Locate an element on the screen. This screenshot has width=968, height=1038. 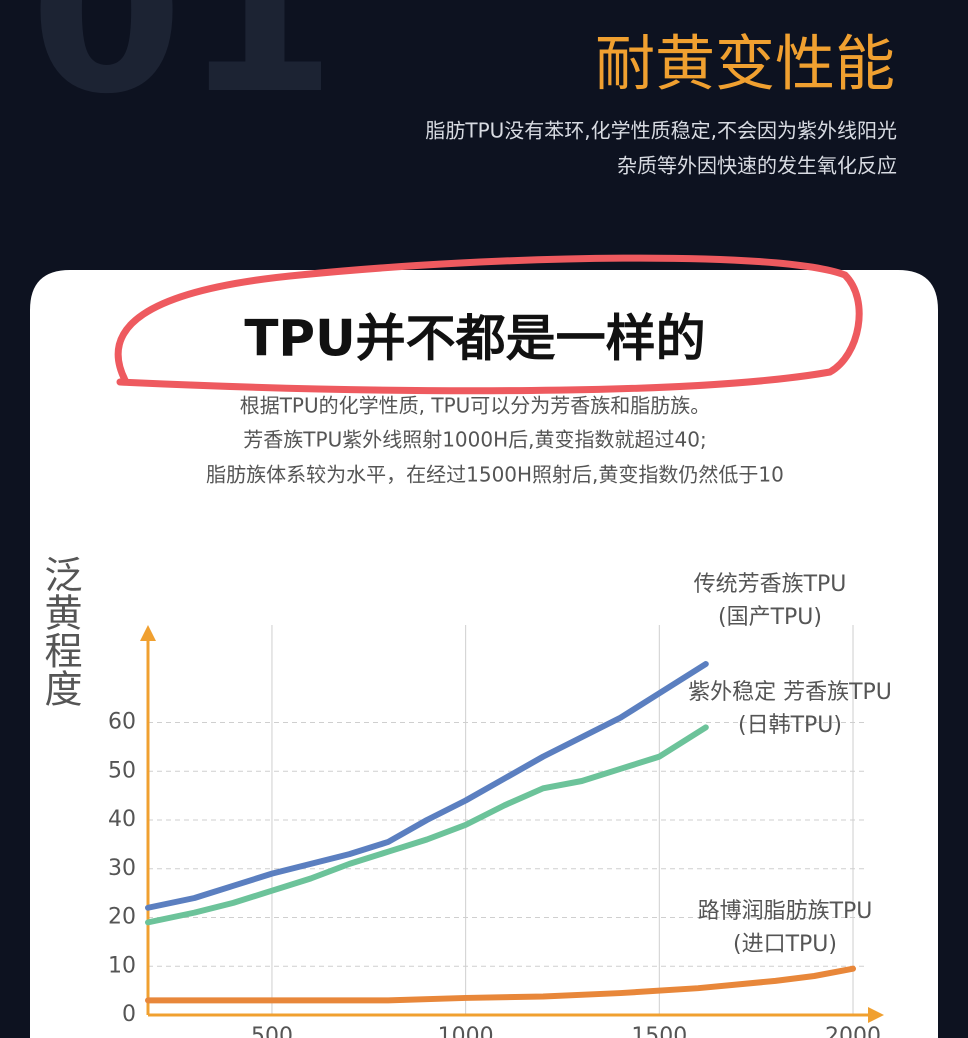
x-tick-label: 1000 is located at coordinates (466, 1031).